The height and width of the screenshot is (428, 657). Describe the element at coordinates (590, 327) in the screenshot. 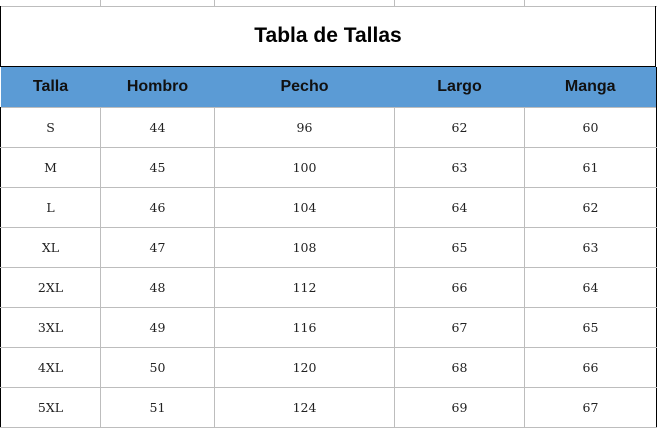

I see `cell-manga: 65` at that location.